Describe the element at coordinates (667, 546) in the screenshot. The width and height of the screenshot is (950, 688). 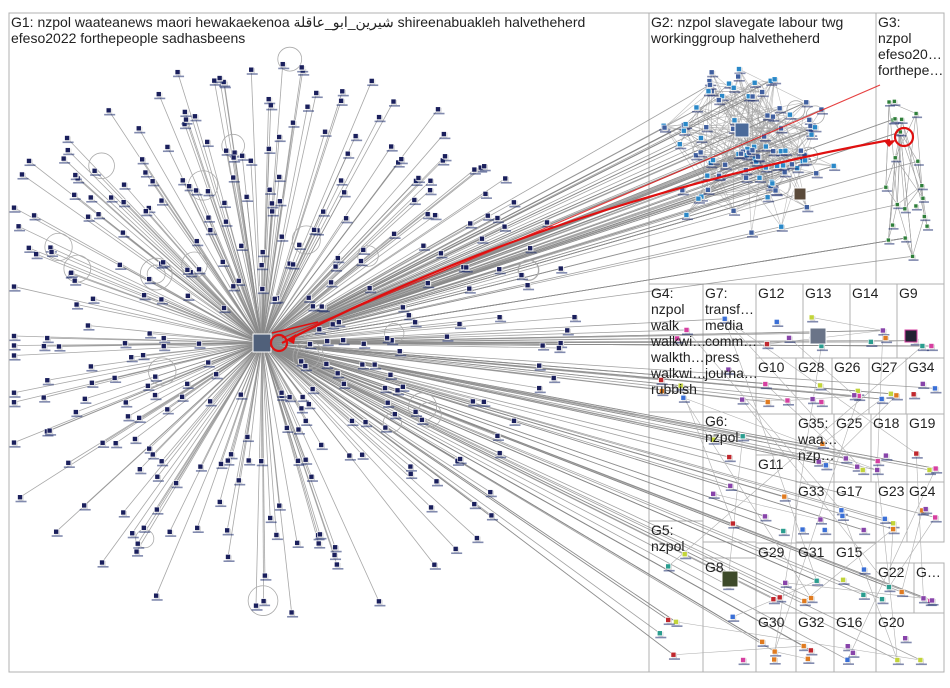
I see `group-label-line: nzpol` at that location.